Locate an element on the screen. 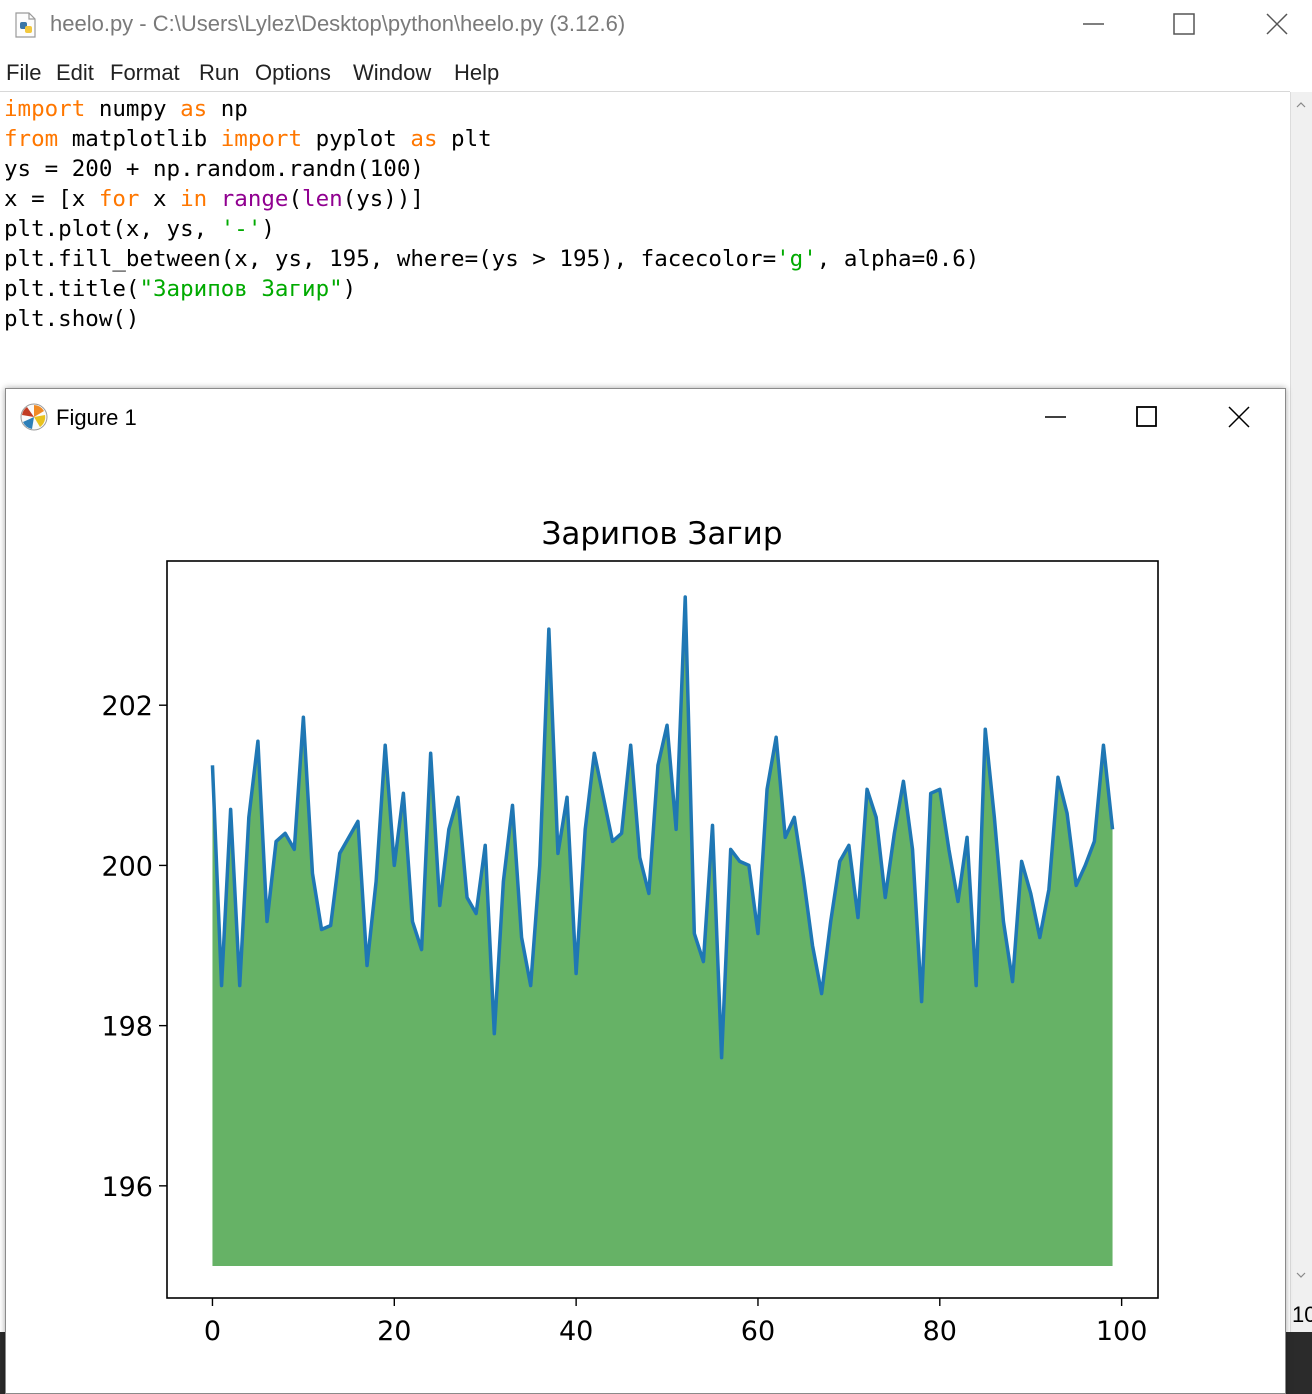 The height and width of the screenshot is (1394, 1312). python-file-icon is located at coordinates (25, 25).